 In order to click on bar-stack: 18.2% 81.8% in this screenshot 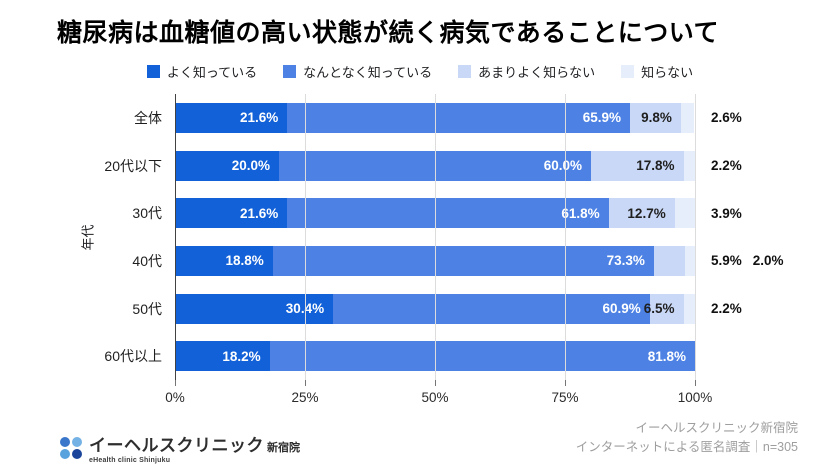, I will do `click(435, 356)`.